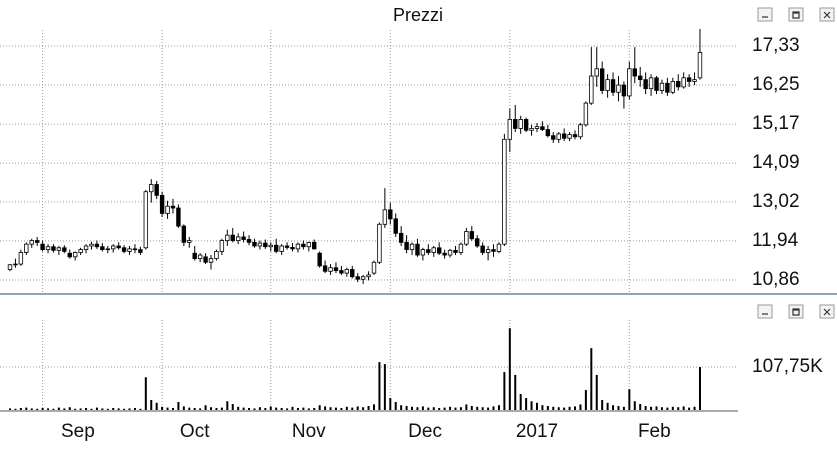 This screenshot has width=837, height=452. Describe the element at coordinates (195, 431) in the screenshot. I see `x-tick-label: Oct` at that location.